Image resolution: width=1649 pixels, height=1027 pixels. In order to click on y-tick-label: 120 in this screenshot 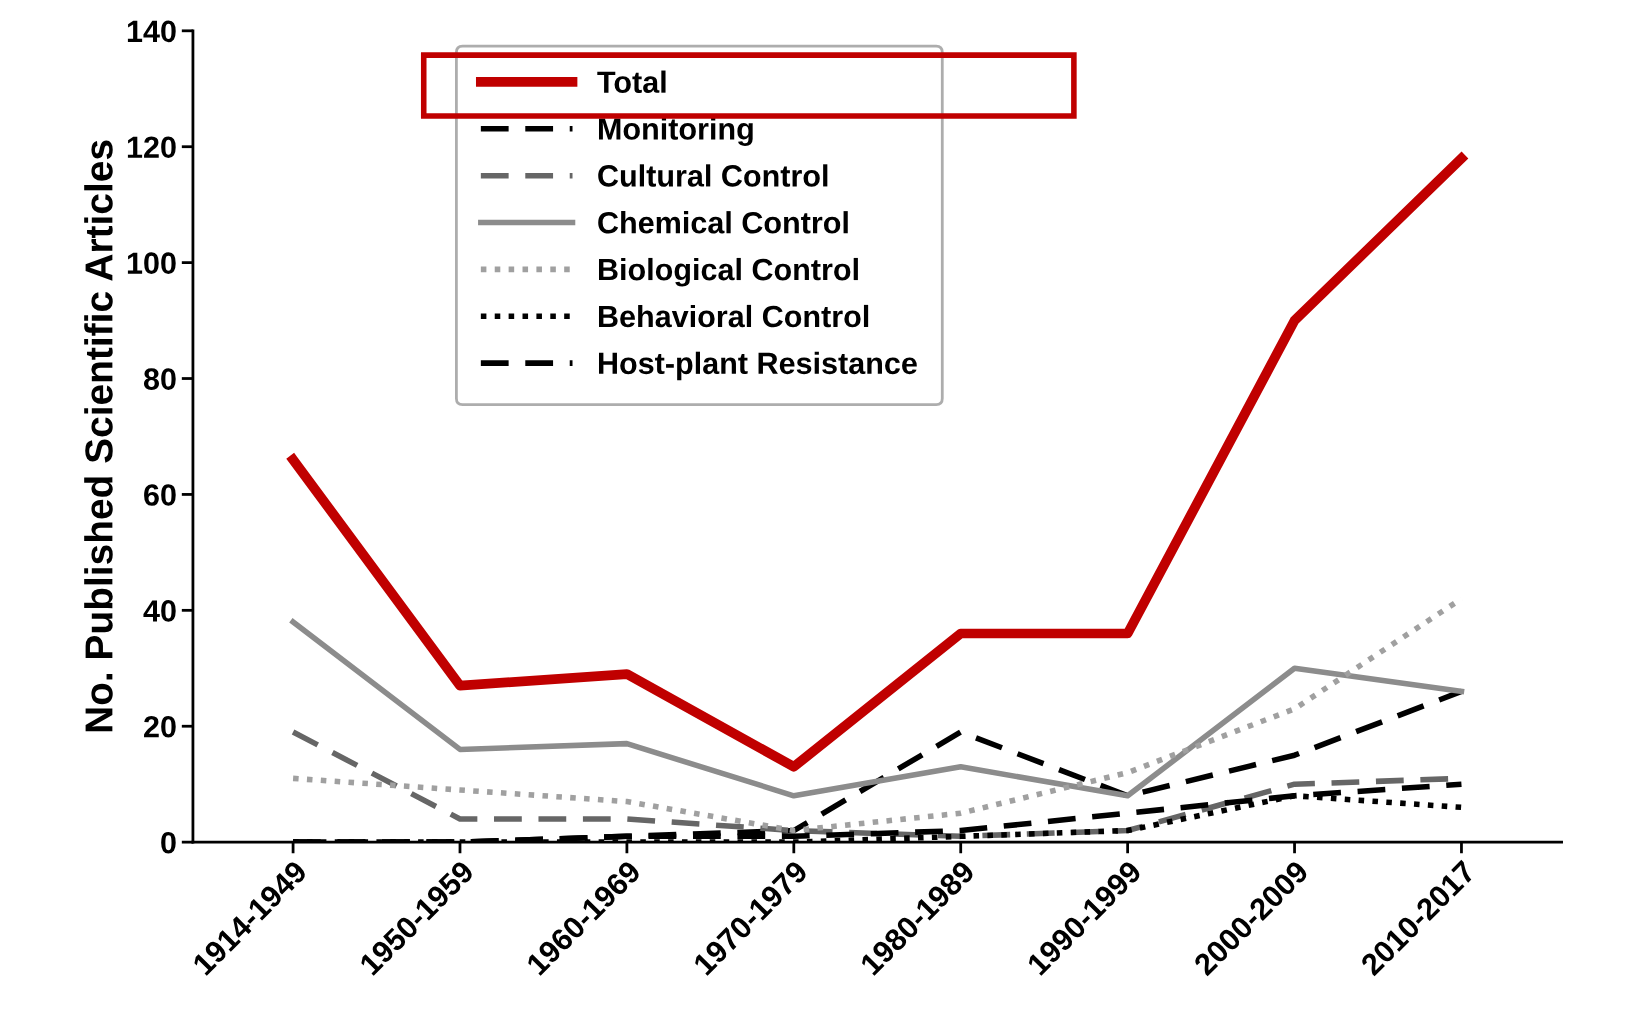, I will do `click(151, 147)`.